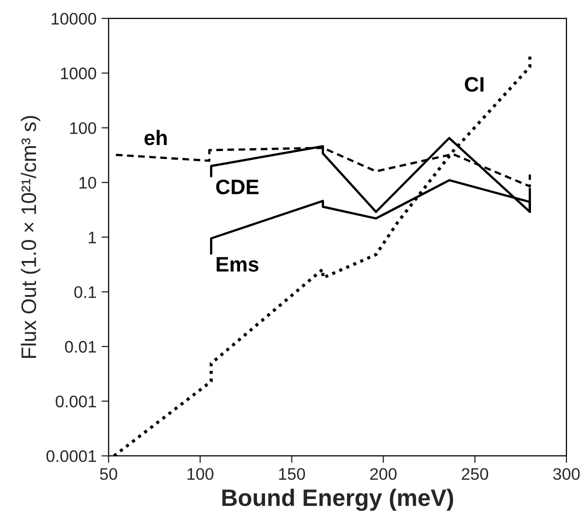 The height and width of the screenshot is (527, 587). What do you see at coordinates (155, 138) in the screenshot?
I see `series-label: eh` at bounding box center [155, 138].